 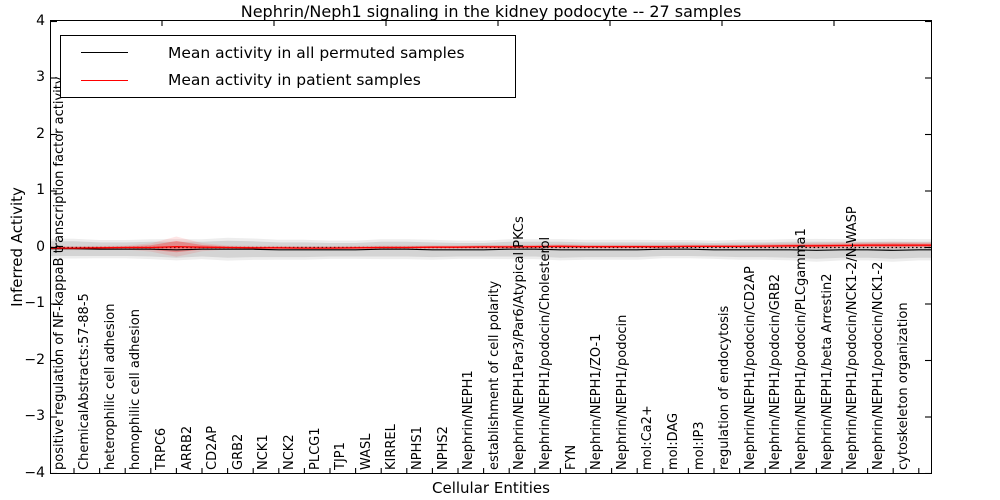 What do you see at coordinates (366, 451) in the screenshot?
I see `x-tick-label: WASL` at bounding box center [366, 451].